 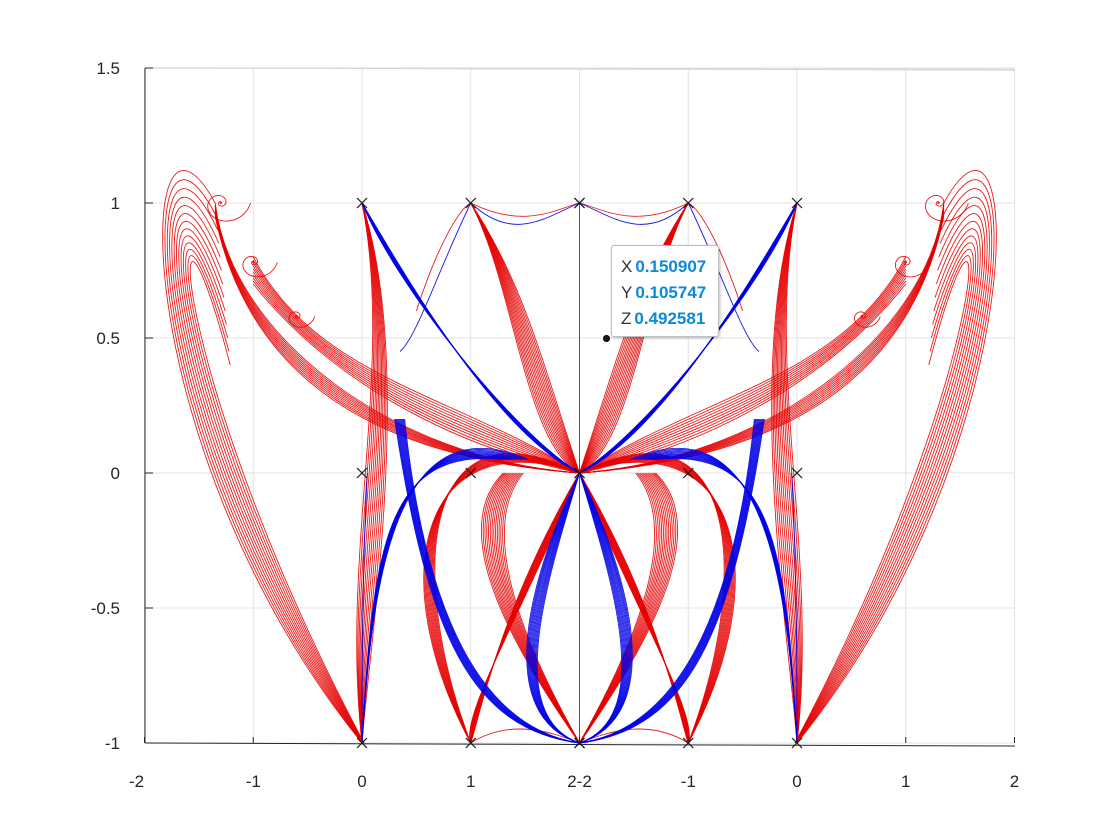 What do you see at coordinates (606, 338) in the screenshot?
I see `datatip-anchor-dot` at bounding box center [606, 338].